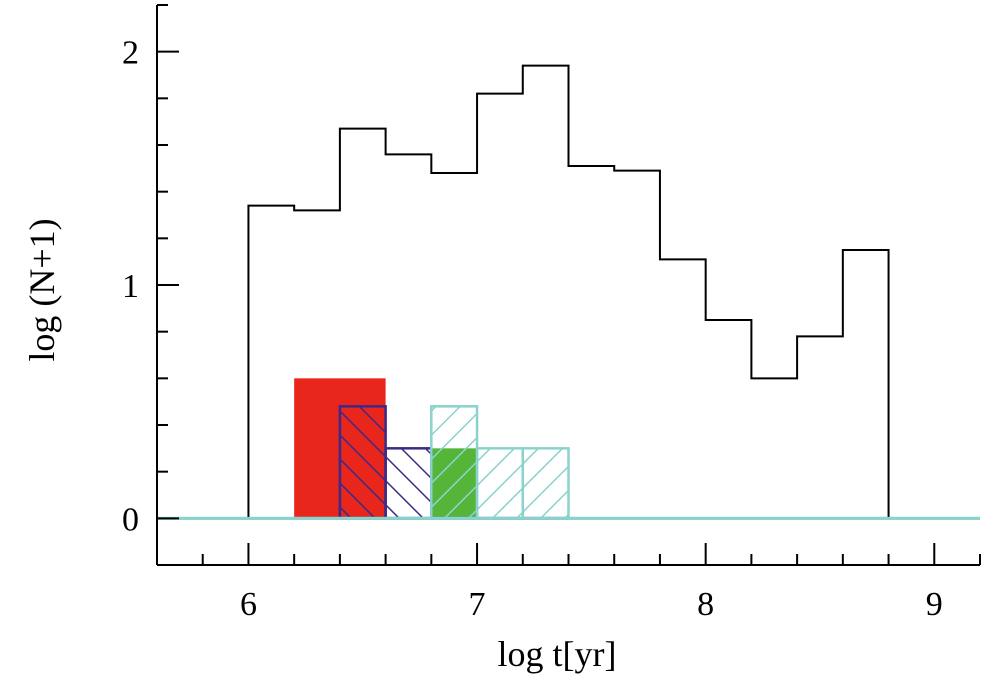 This screenshot has height=685, width=1004. I want to click on y-tick-label: 2, so click(130, 53).